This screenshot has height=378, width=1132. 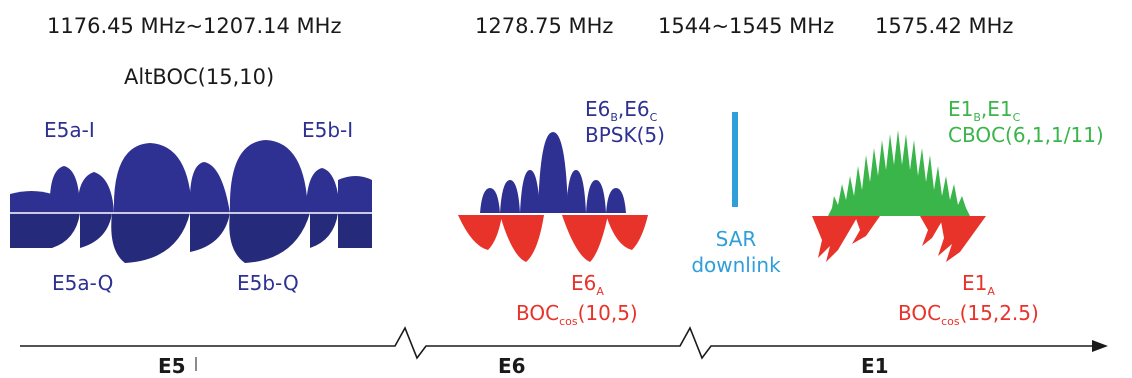 I want to click on e1-bc-label: E1B,E1C, so click(x=984, y=110).